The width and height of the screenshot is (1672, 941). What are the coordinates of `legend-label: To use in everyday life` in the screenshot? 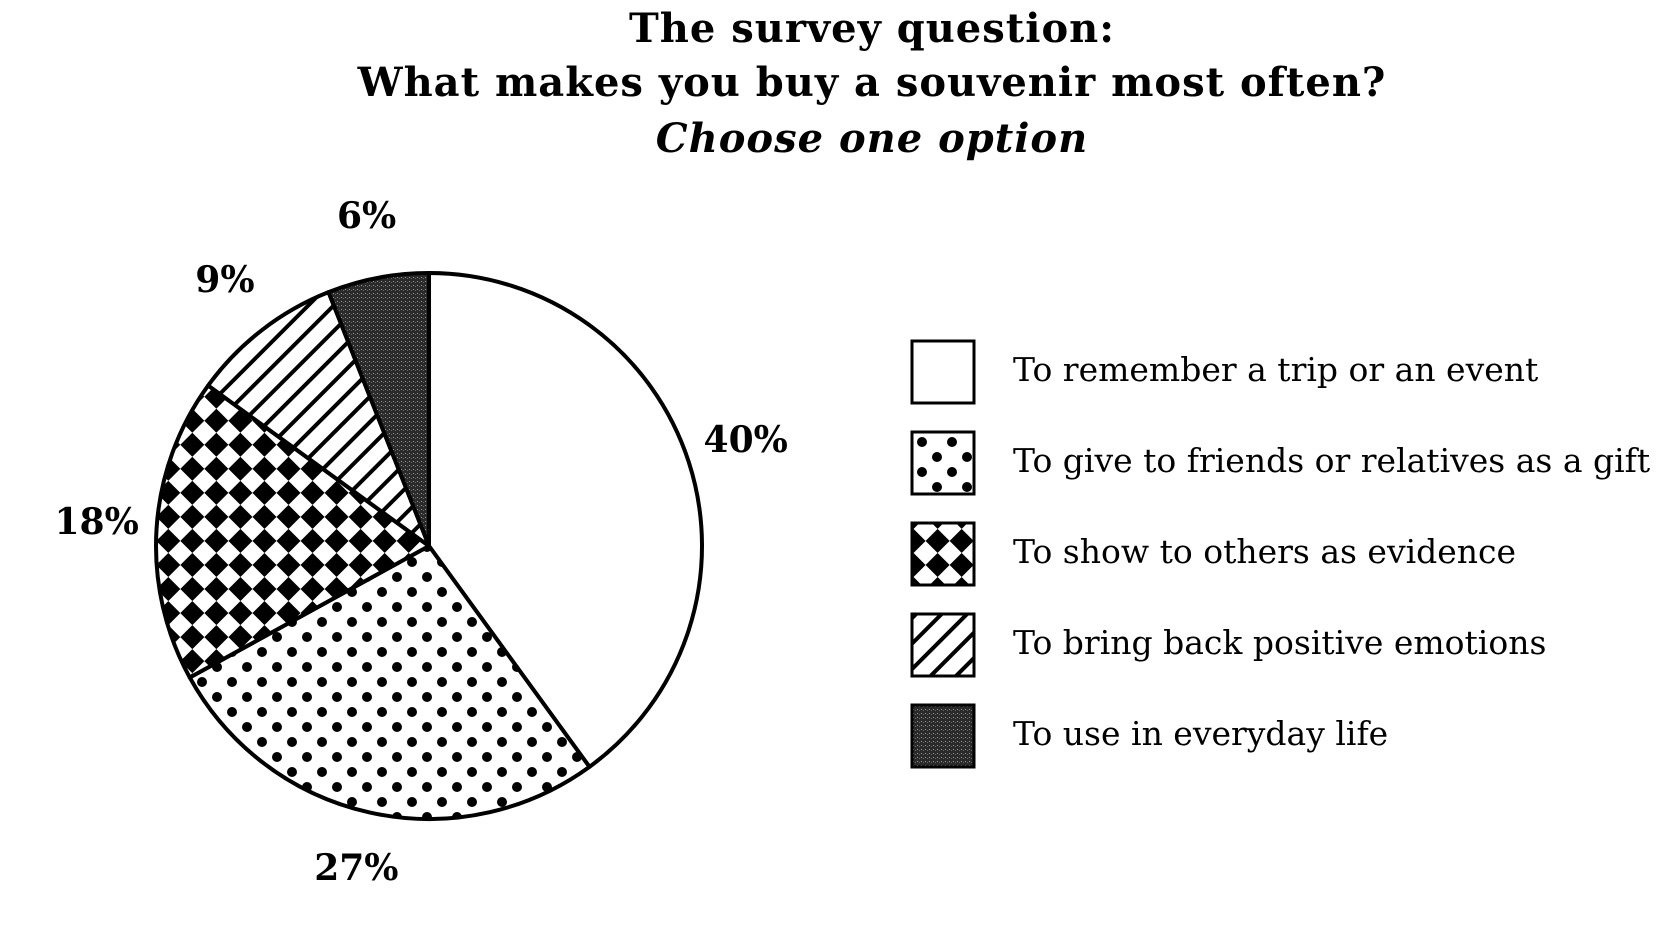 It's located at (1200, 733).